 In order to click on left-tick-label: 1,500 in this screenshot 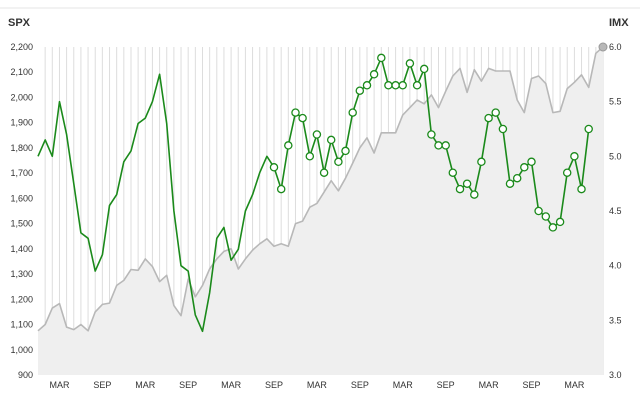, I will do `click(21, 224)`.